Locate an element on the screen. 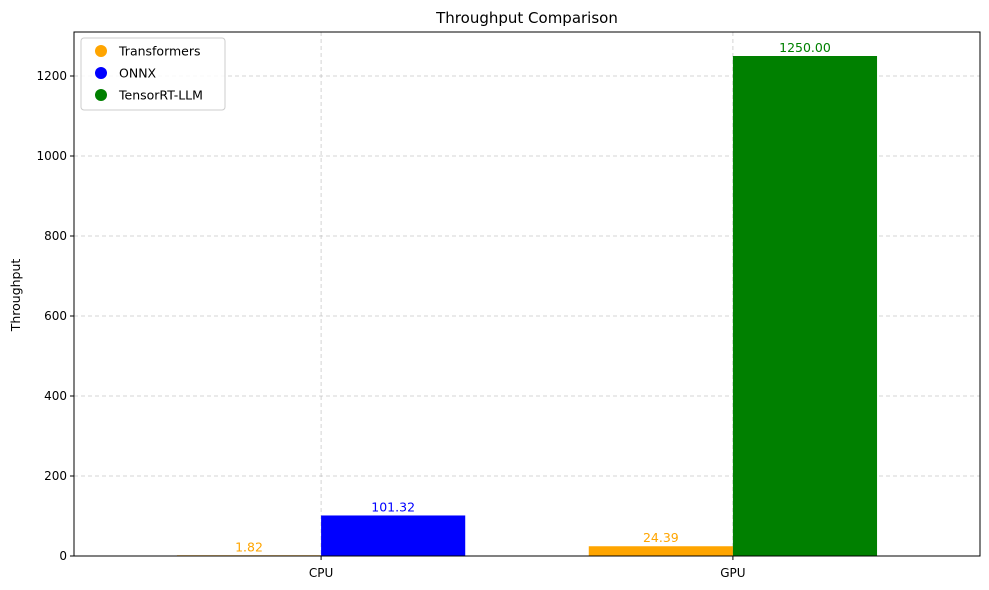 This screenshot has height=590, width=989. y-tick-label: 200 is located at coordinates (55, 476).